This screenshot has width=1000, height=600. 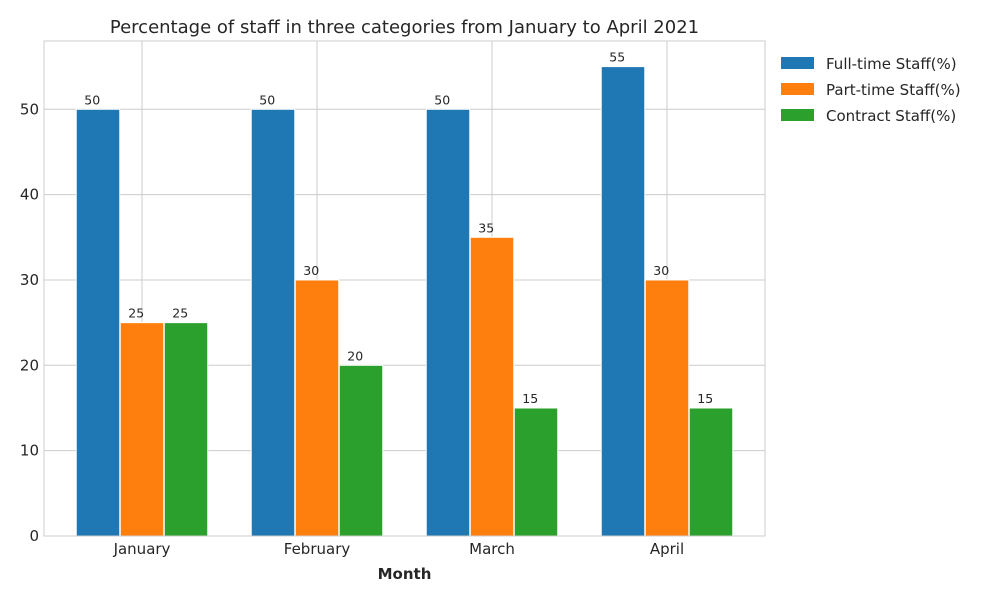 I want to click on data-label: 55, so click(x=617, y=57).